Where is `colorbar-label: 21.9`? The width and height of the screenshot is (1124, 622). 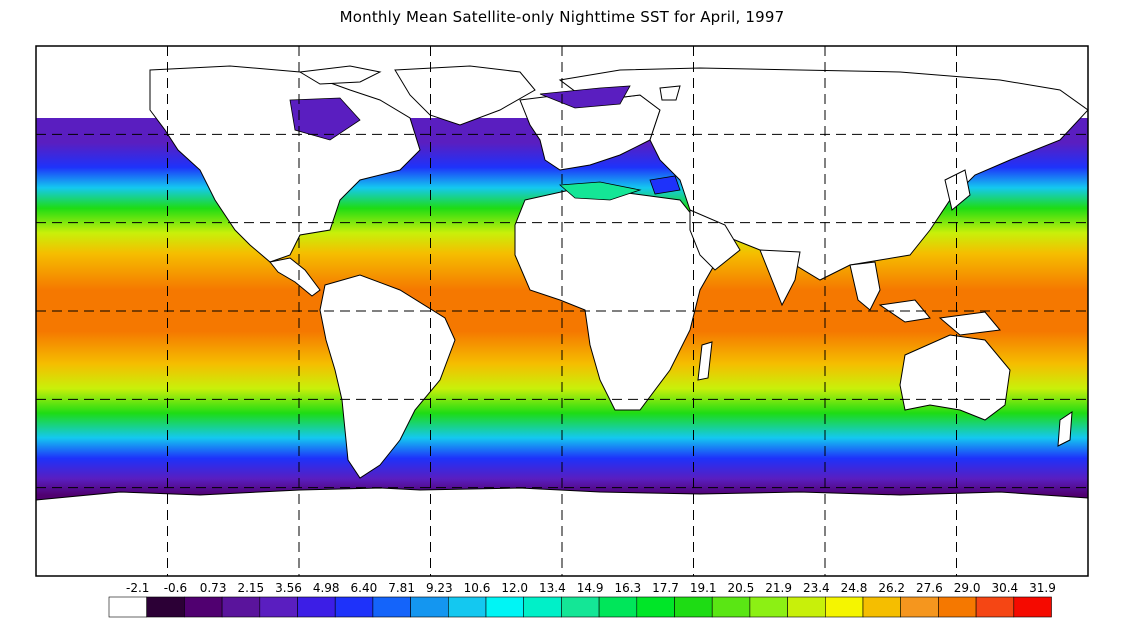 colorbar-label: 21.9 is located at coordinates (778, 588).